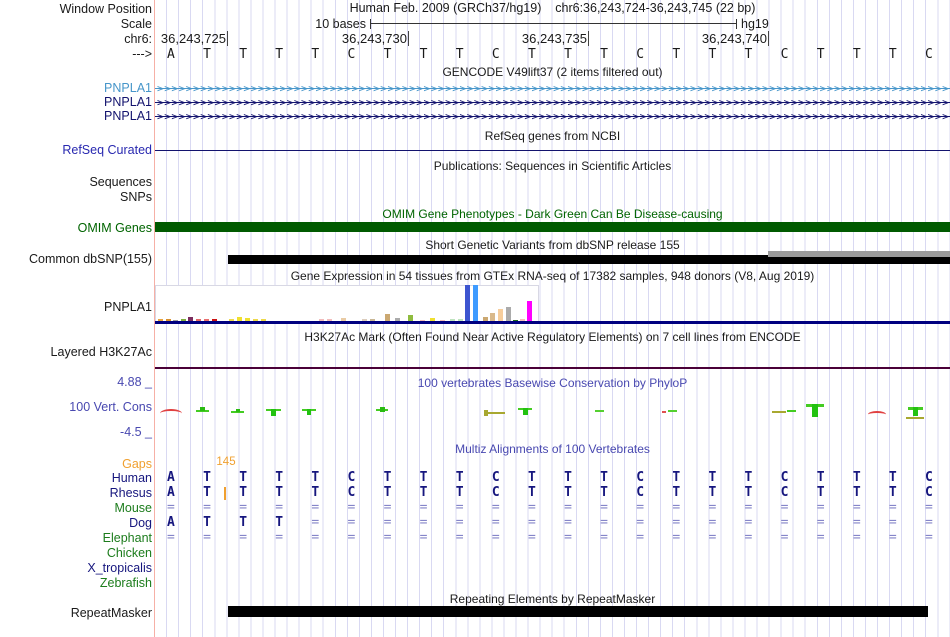  What do you see at coordinates (119, 568) in the screenshot?
I see `species-label-xtropicalis: X_tropicalis` at bounding box center [119, 568].